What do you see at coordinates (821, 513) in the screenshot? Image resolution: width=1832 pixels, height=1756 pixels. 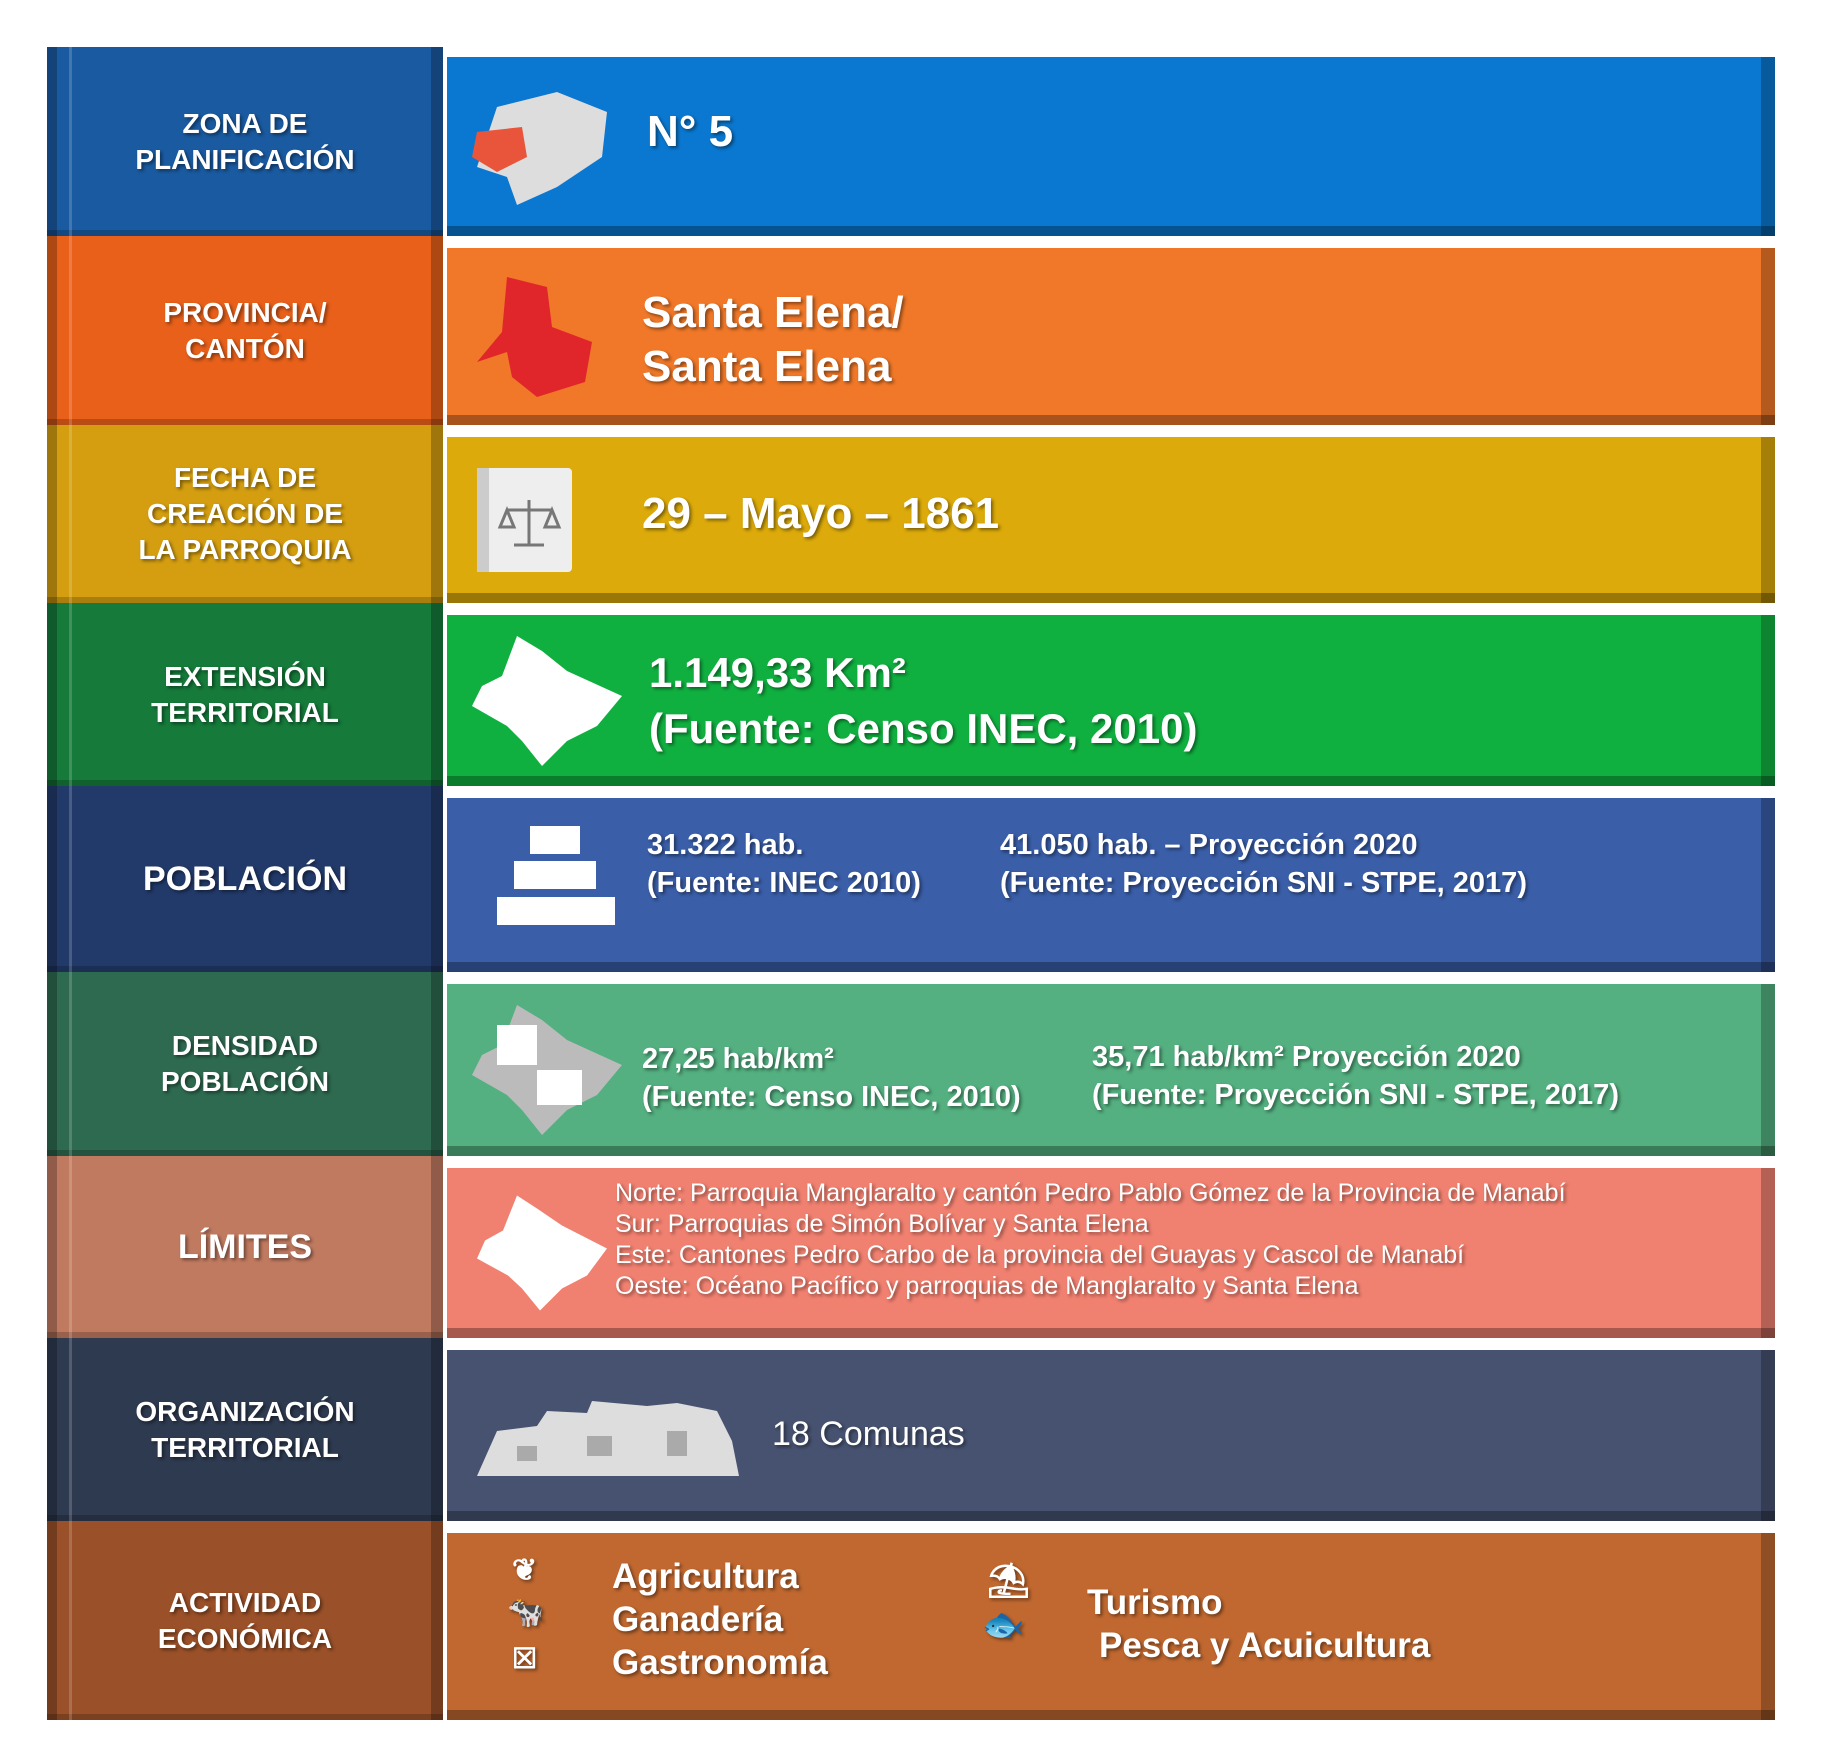 I see `fecha-value: 29 – Mayo – 1861` at bounding box center [821, 513].